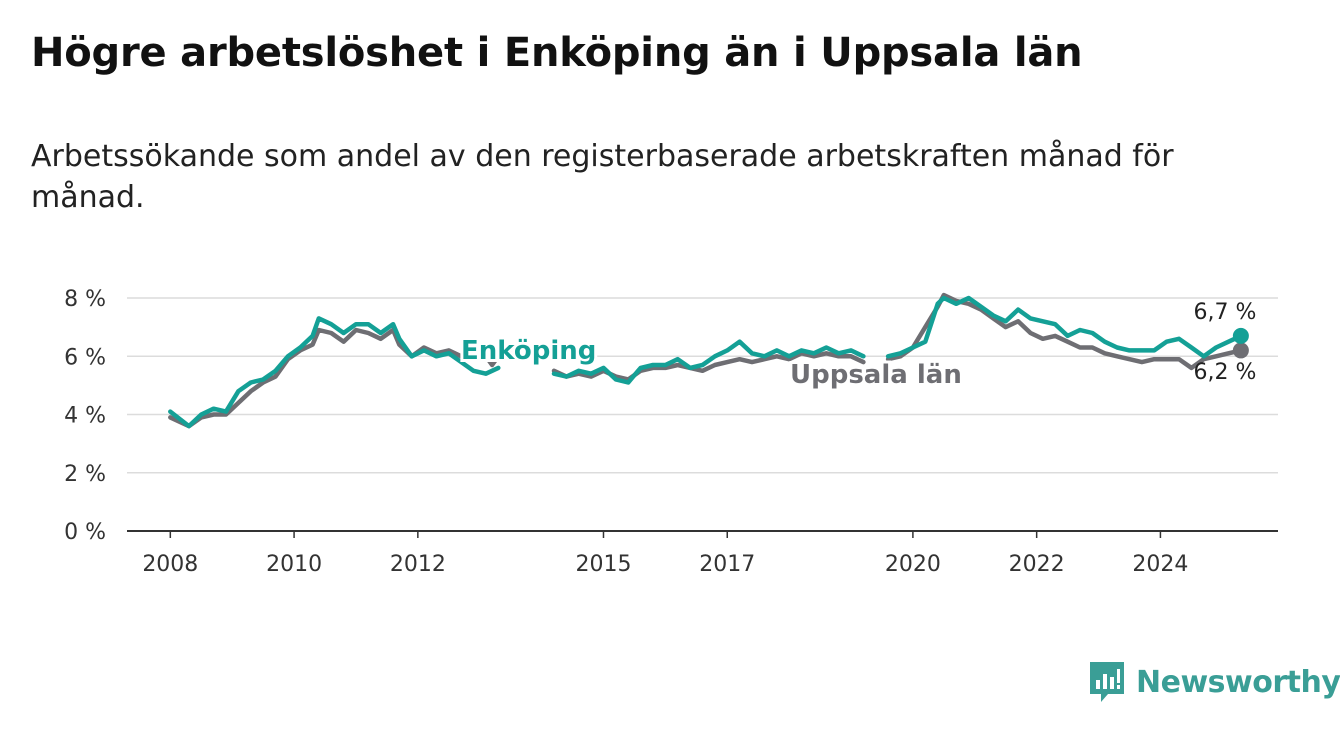 This screenshot has height=734, width=1340. I want to click on newsworthy-logo: Newsworthy, so click(1214, 682).